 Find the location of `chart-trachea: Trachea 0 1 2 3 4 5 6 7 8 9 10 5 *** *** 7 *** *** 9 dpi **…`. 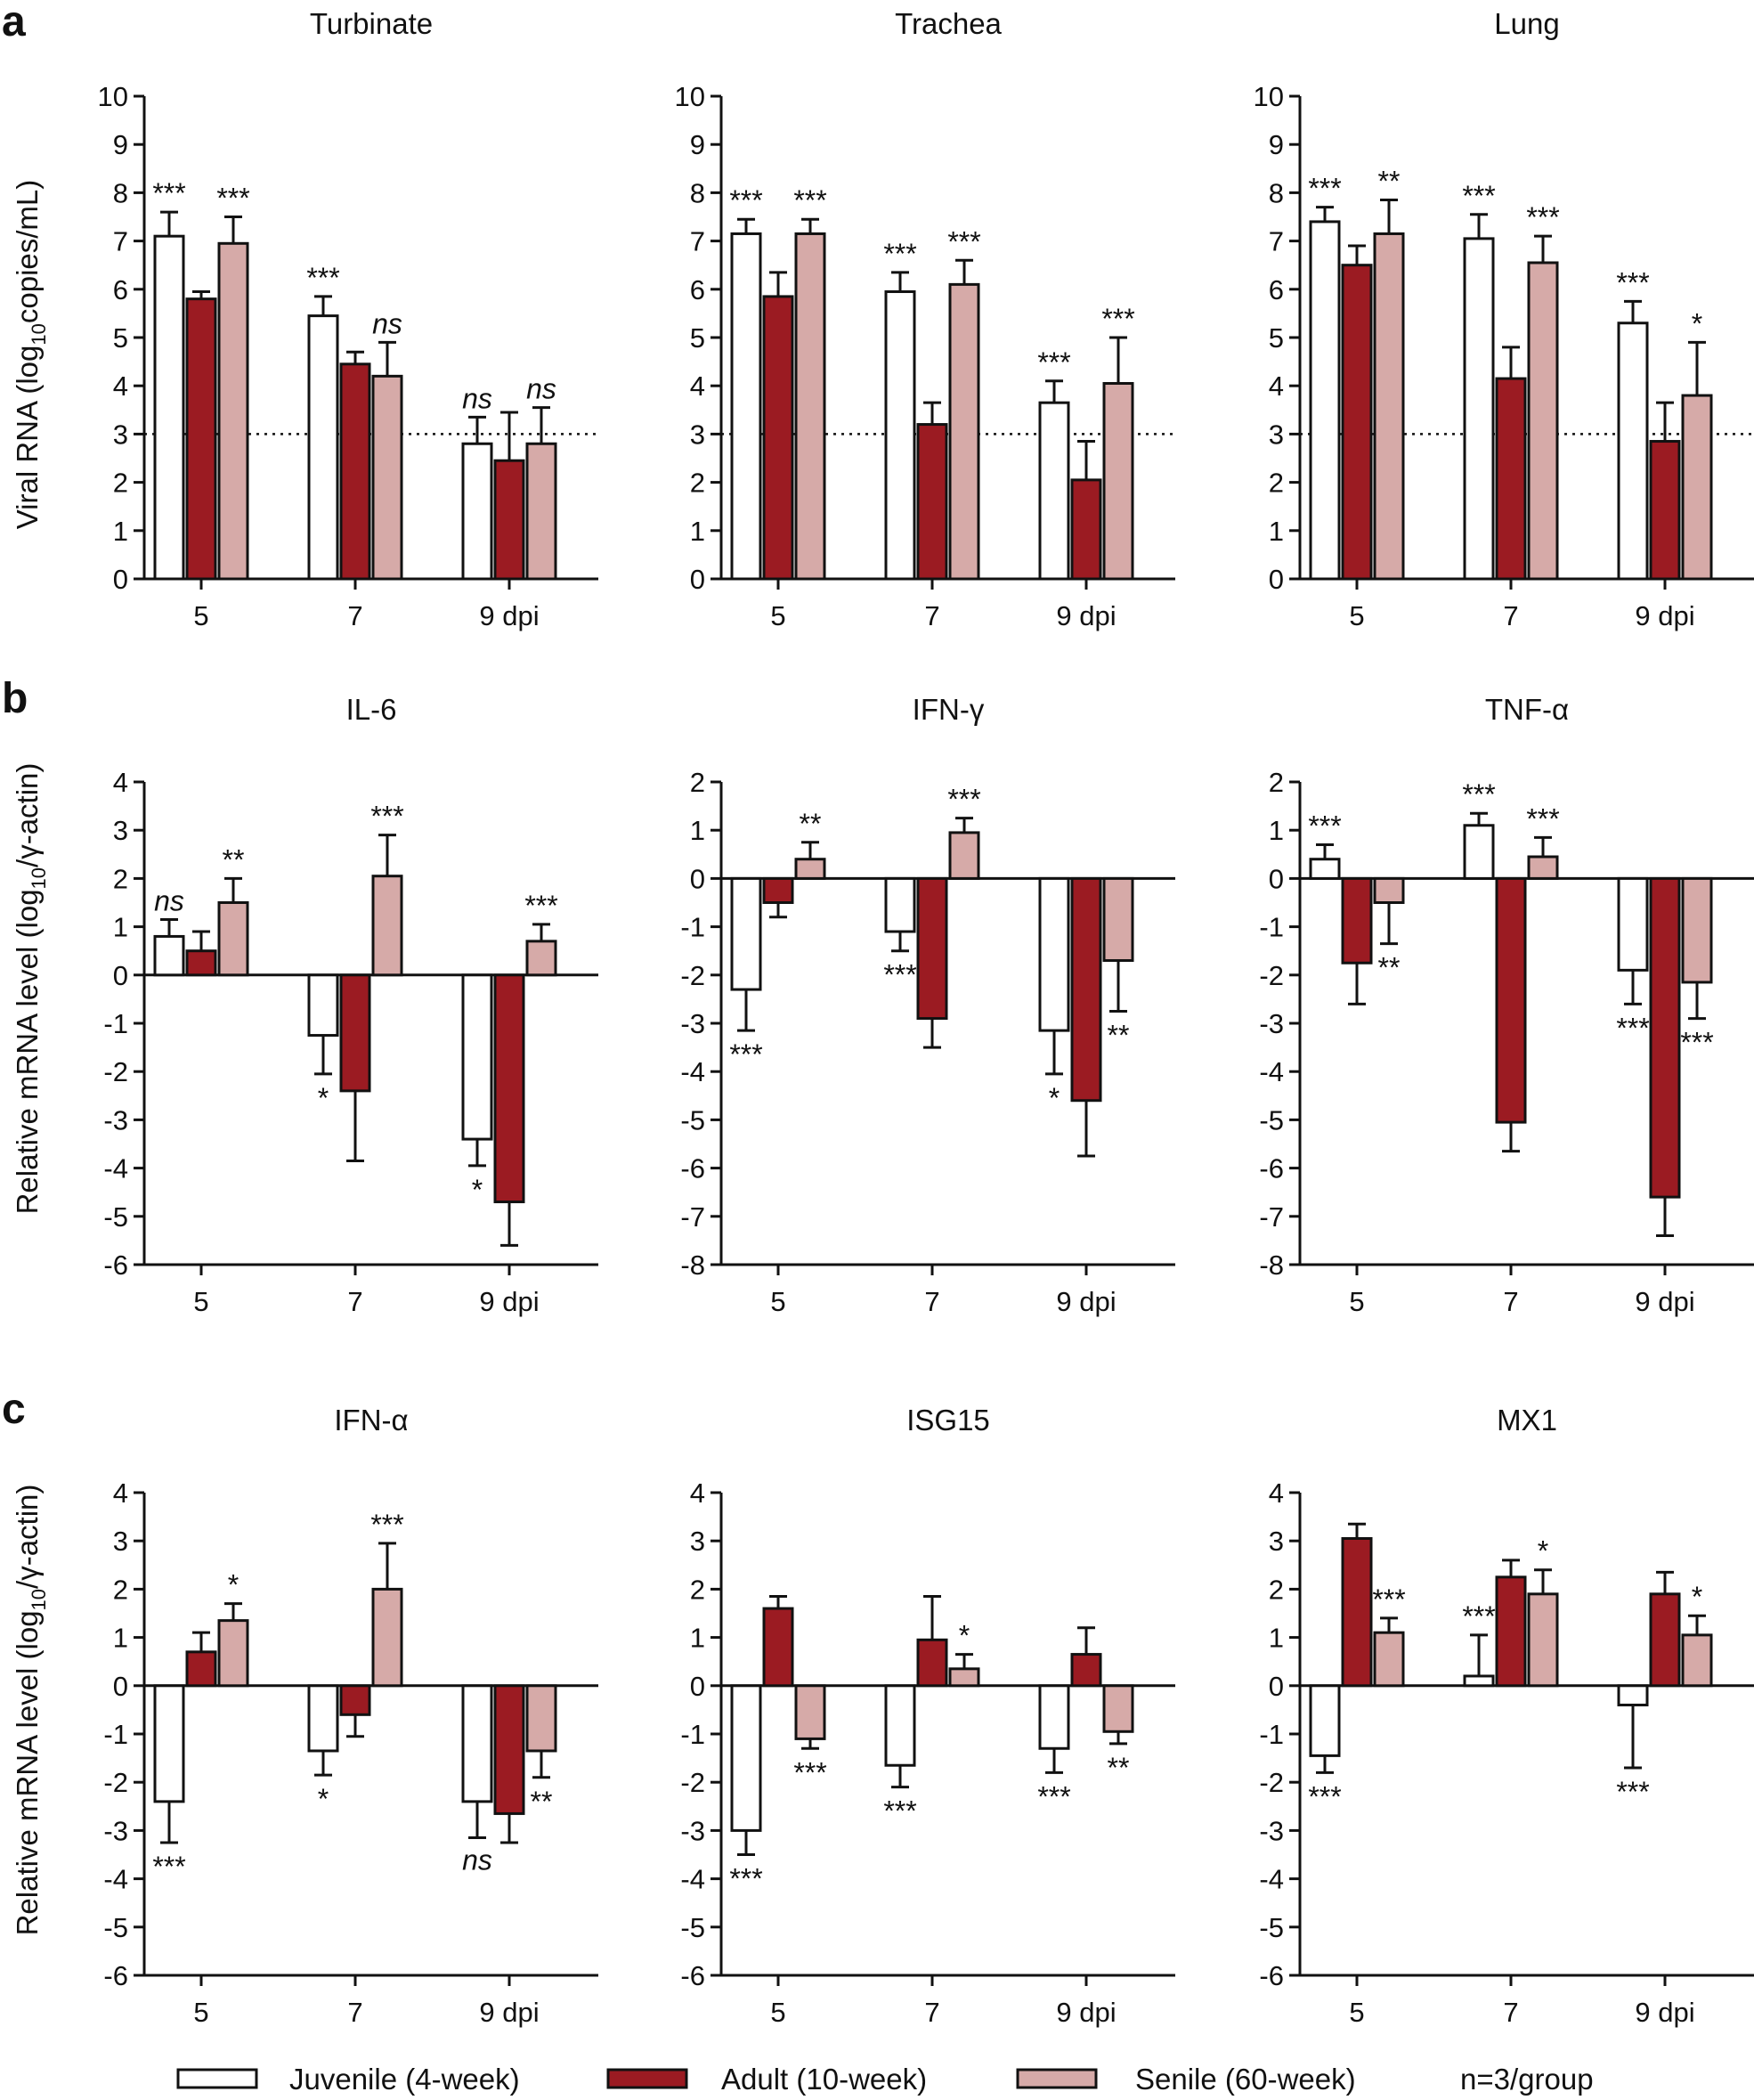

chart-trachea: Trachea 0 1 2 3 4 5 6 7 8 9 10 5 *** *** 7 *** *** 9 dpi **… is located at coordinates (925, 319).